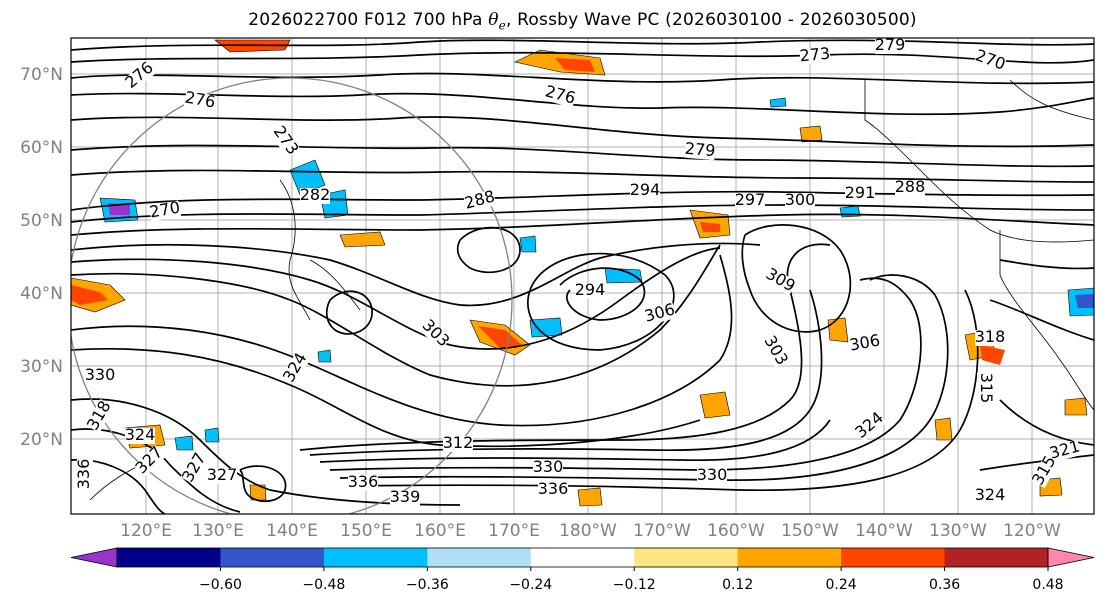 Image resolution: width=1105 pixels, height=606 pixels. I want to click on contour-label: 339, so click(405, 496).